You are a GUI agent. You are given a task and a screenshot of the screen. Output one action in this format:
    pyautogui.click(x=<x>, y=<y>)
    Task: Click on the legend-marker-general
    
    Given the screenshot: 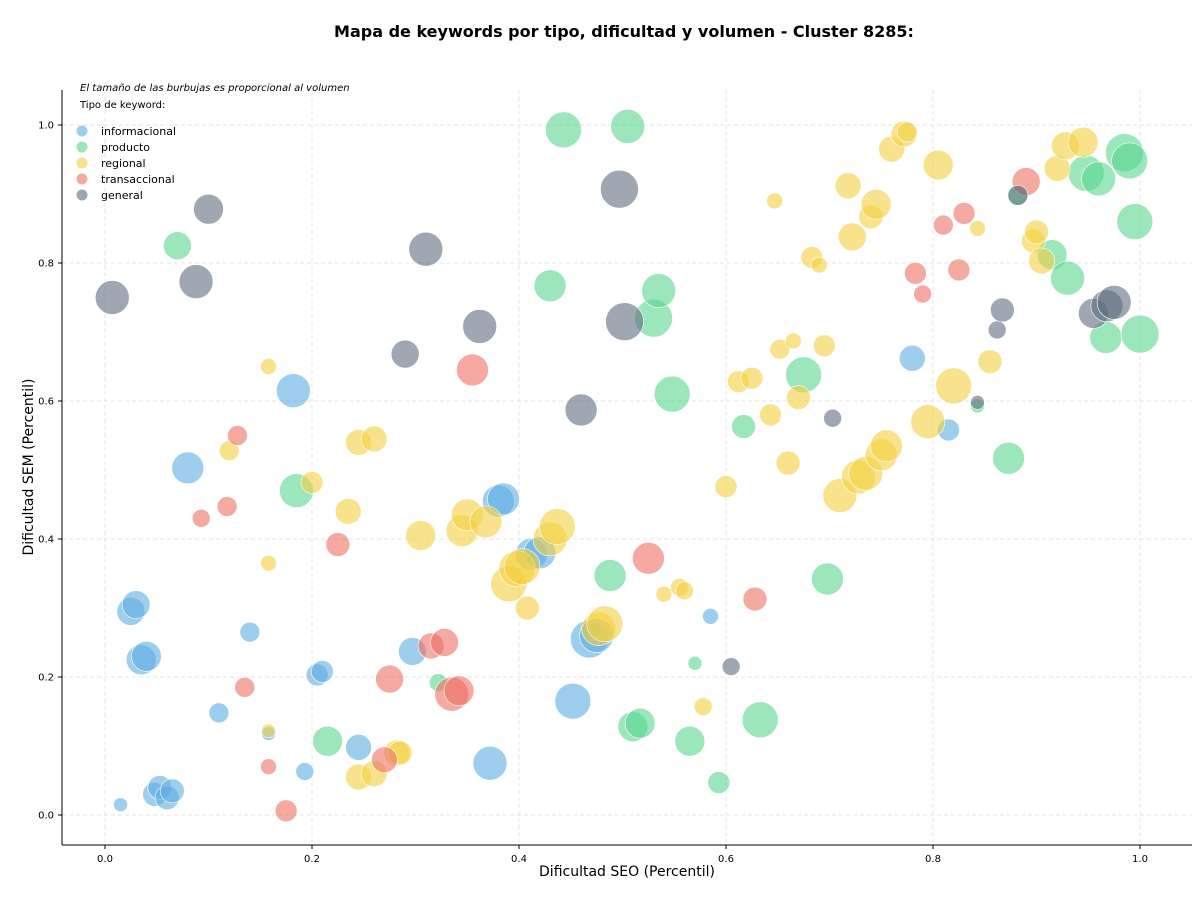 What is the action you would take?
    pyautogui.click(x=82, y=195)
    